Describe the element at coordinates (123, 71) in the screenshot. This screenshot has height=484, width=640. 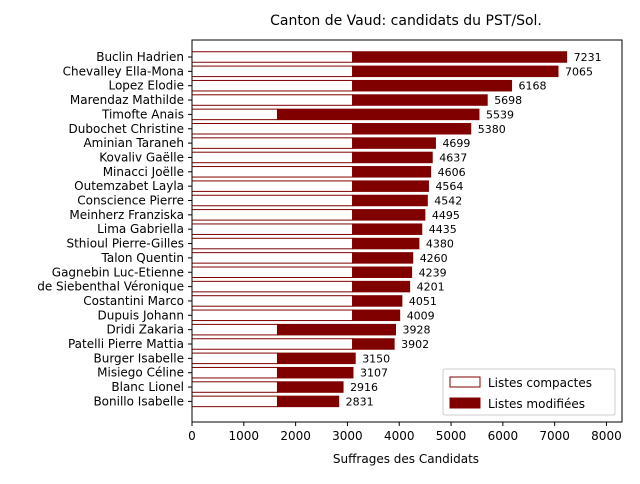
I see `y-tick-label: Chevalley Ella-Mona` at that location.